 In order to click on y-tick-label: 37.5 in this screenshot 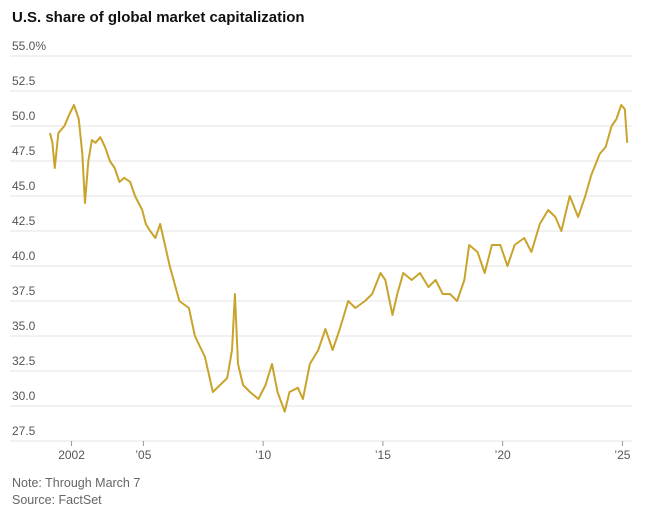, I will do `click(24, 291)`.